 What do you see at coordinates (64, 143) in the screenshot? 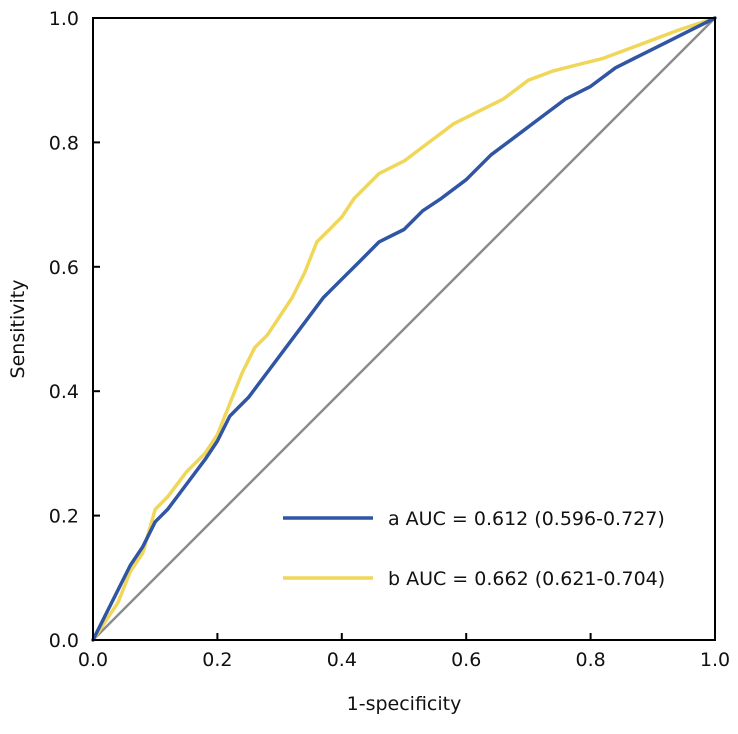
I see `y-tick-label: 0.8` at bounding box center [64, 143].